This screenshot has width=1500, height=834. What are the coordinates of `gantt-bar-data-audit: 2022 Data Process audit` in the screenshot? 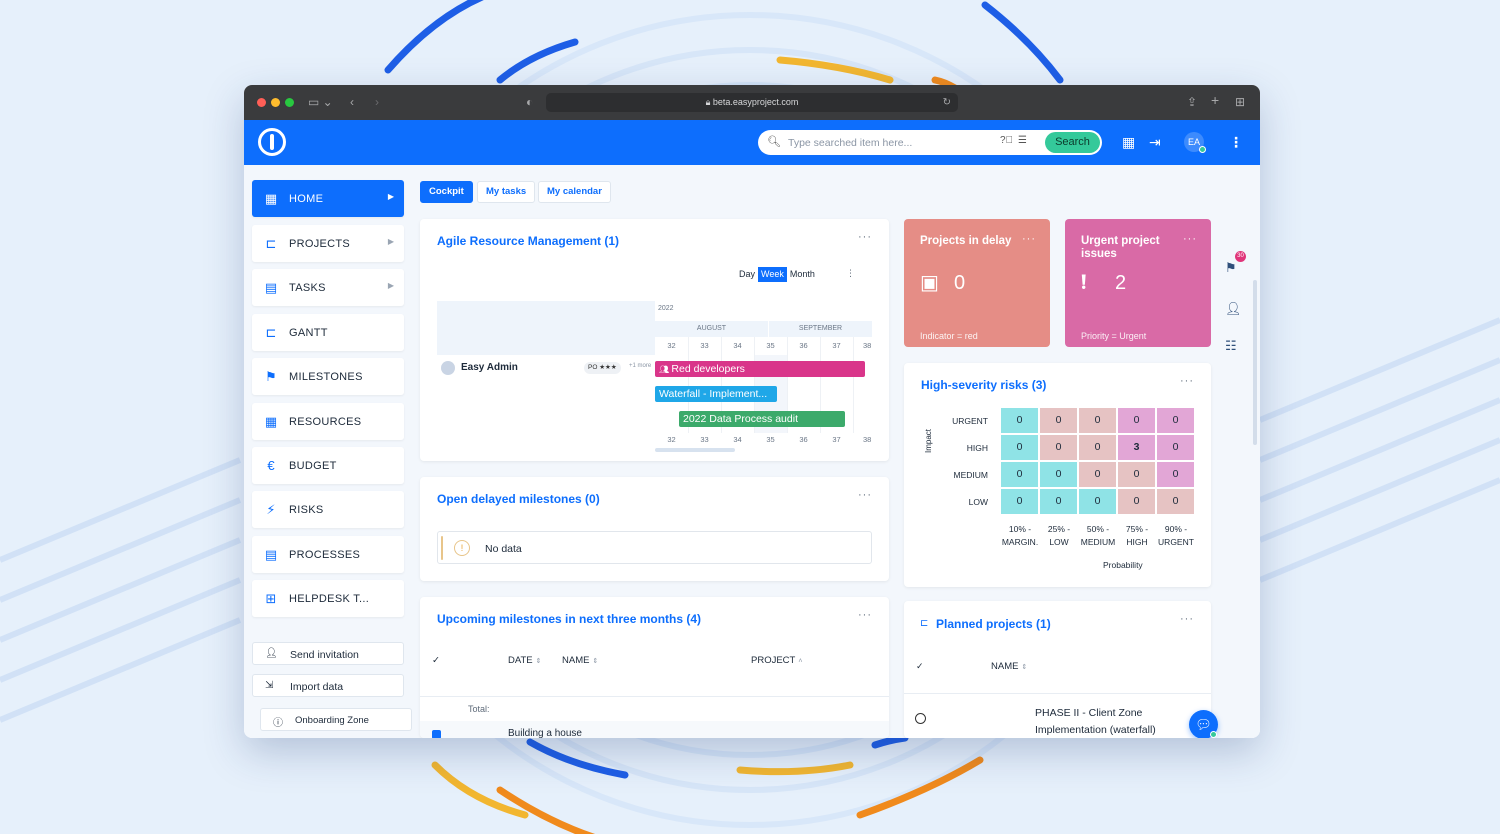 It's located at (762, 419).